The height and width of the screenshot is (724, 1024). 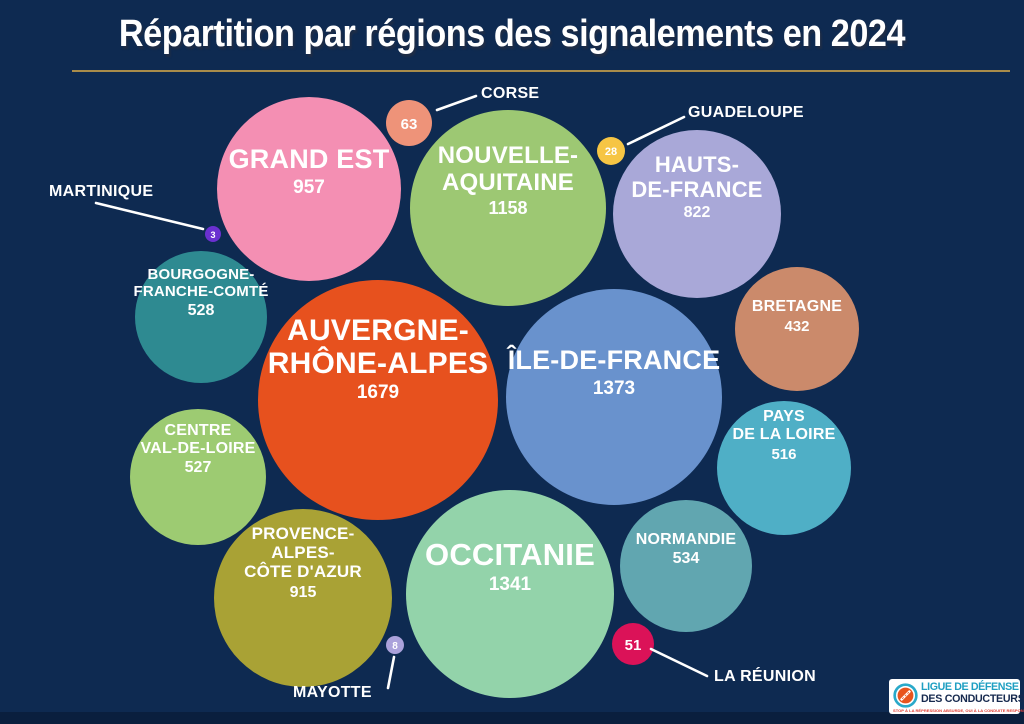 I want to click on bubble-la-reunion: 51, so click(x=633, y=644).